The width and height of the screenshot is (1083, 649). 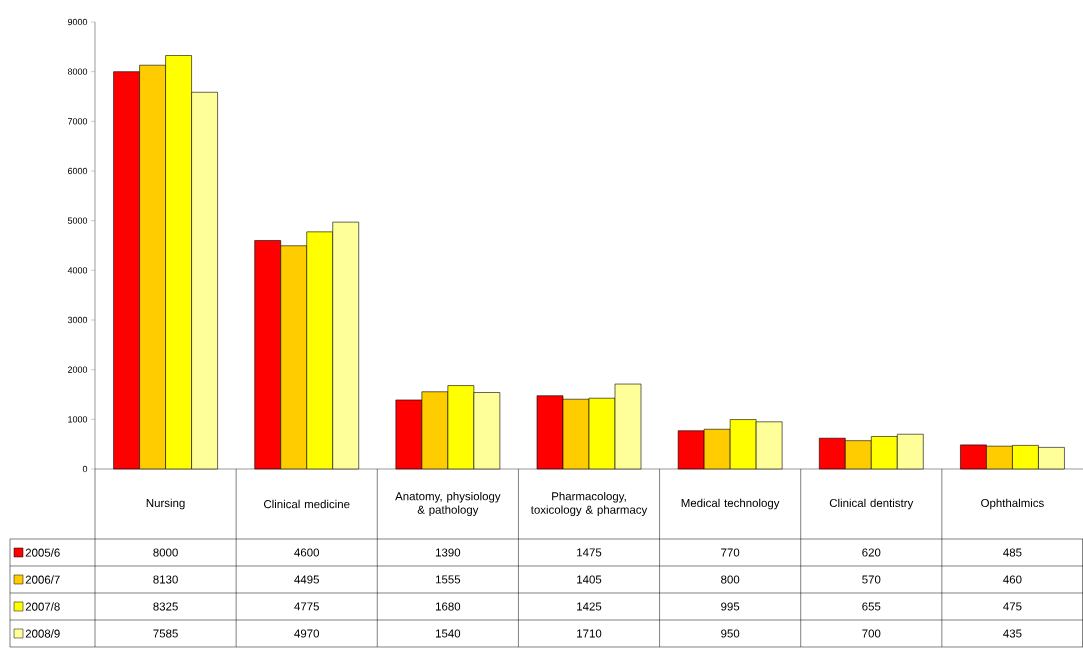 I want to click on data-label: 1405, so click(x=589, y=579).